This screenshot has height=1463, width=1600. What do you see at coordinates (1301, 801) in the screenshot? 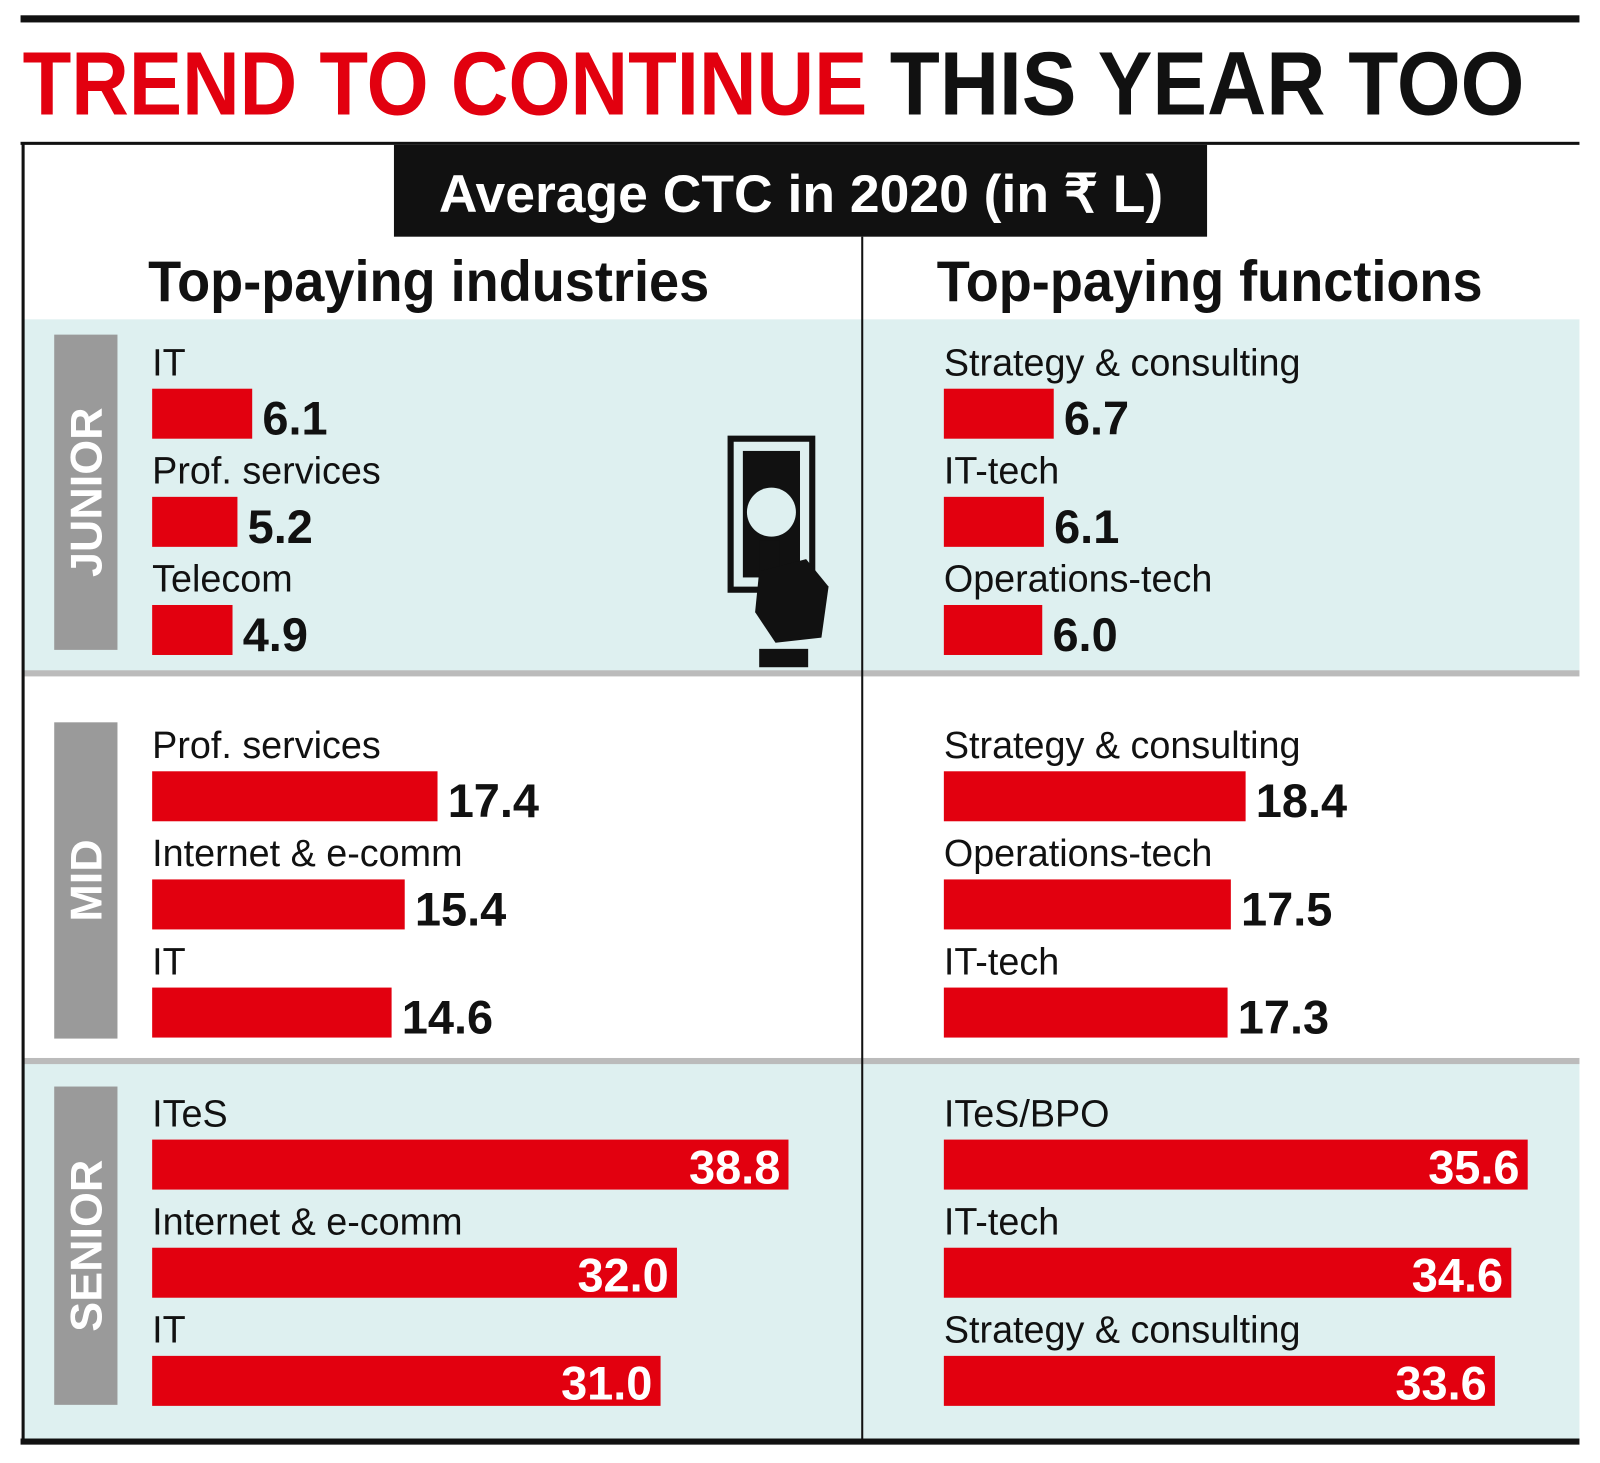
I see `value-label: 18.4` at bounding box center [1301, 801].